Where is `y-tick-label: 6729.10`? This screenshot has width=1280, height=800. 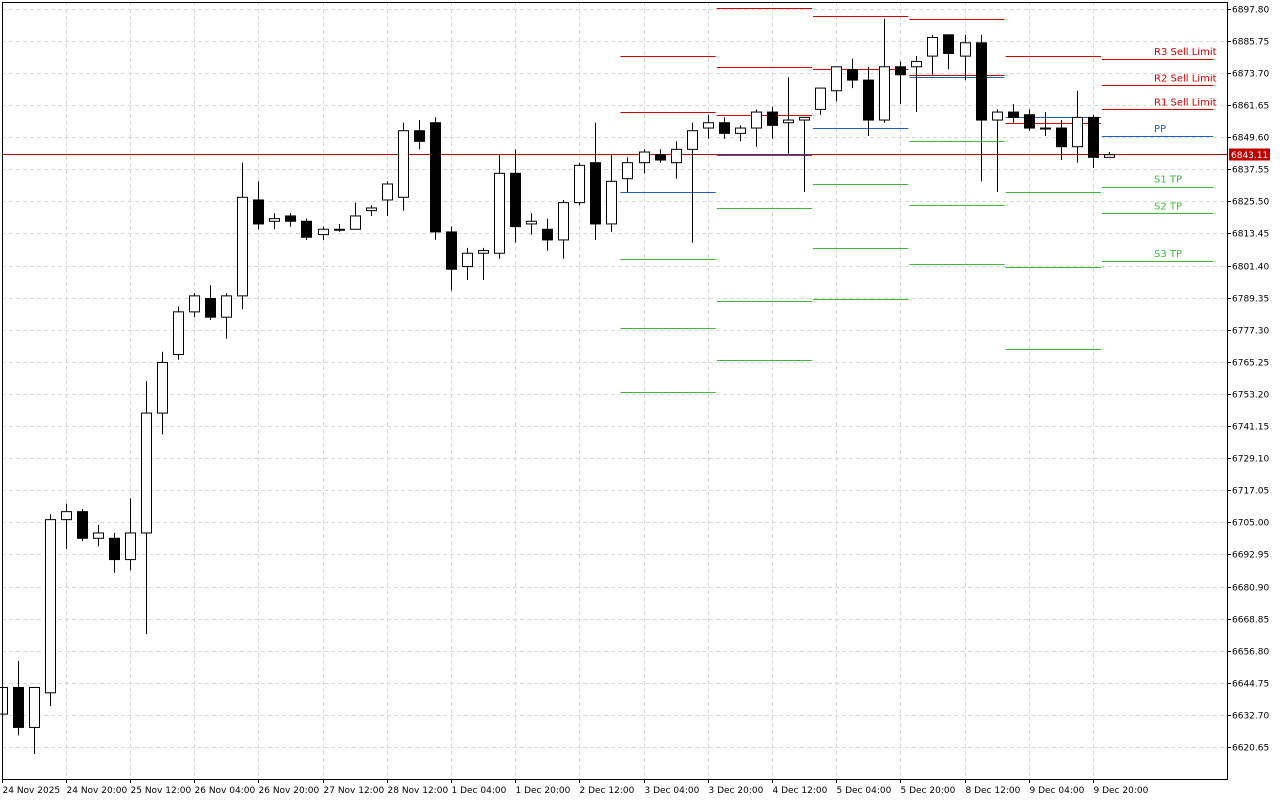
y-tick-label: 6729.10 is located at coordinates (1250, 460).